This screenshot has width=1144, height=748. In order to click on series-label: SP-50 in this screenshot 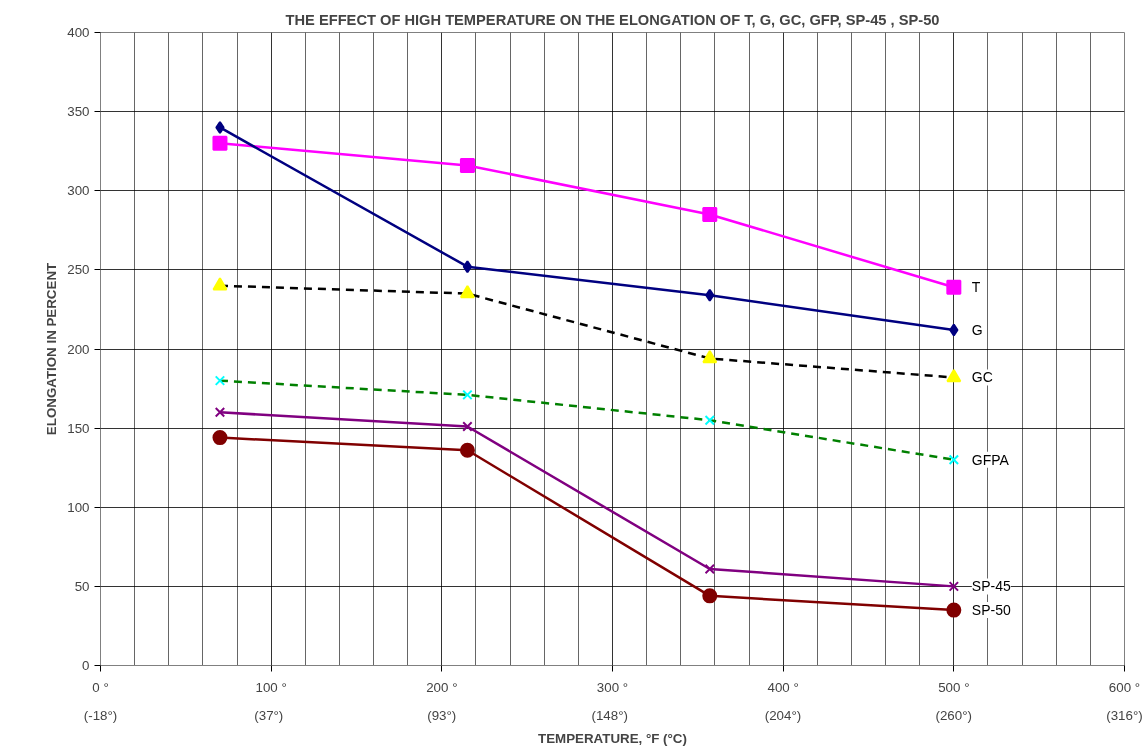, I will do `click(991, 610)`.